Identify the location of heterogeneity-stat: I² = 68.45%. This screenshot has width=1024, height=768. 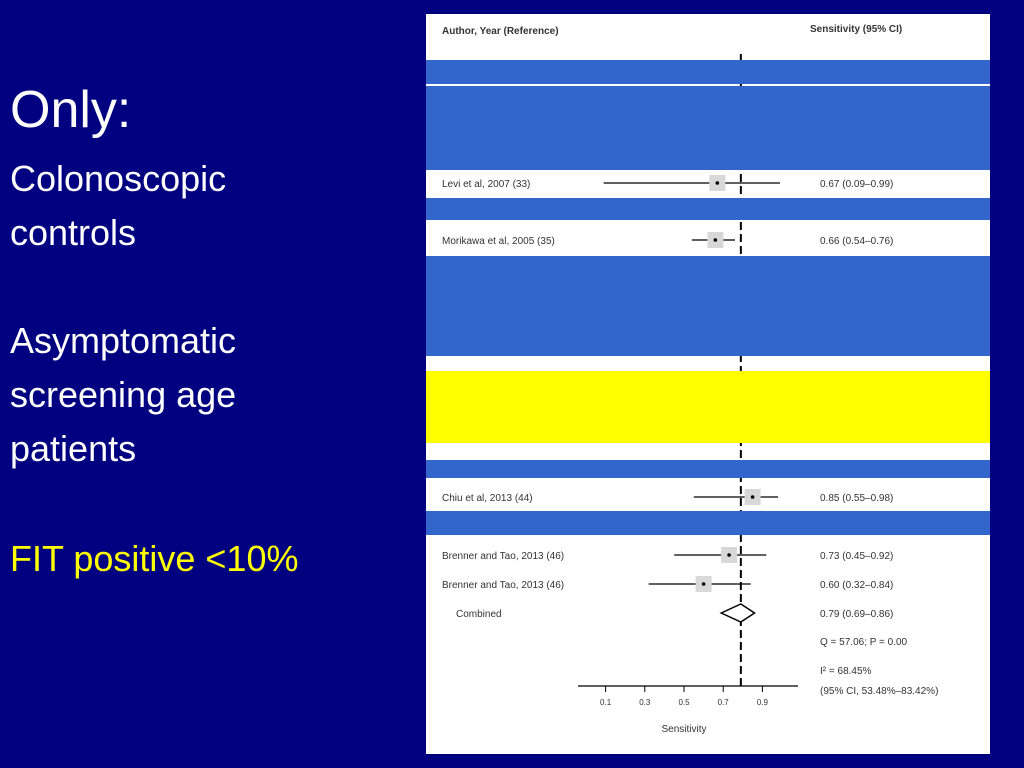
(846, 671).